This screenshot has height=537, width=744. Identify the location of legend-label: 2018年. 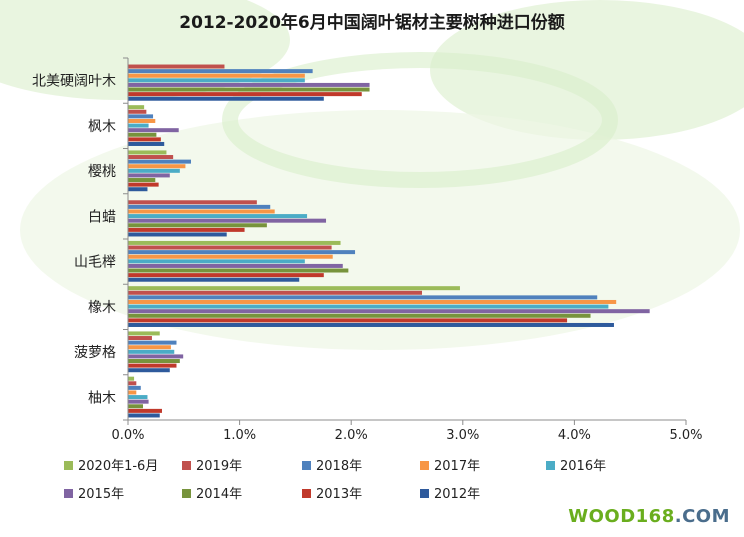
(339, 466).